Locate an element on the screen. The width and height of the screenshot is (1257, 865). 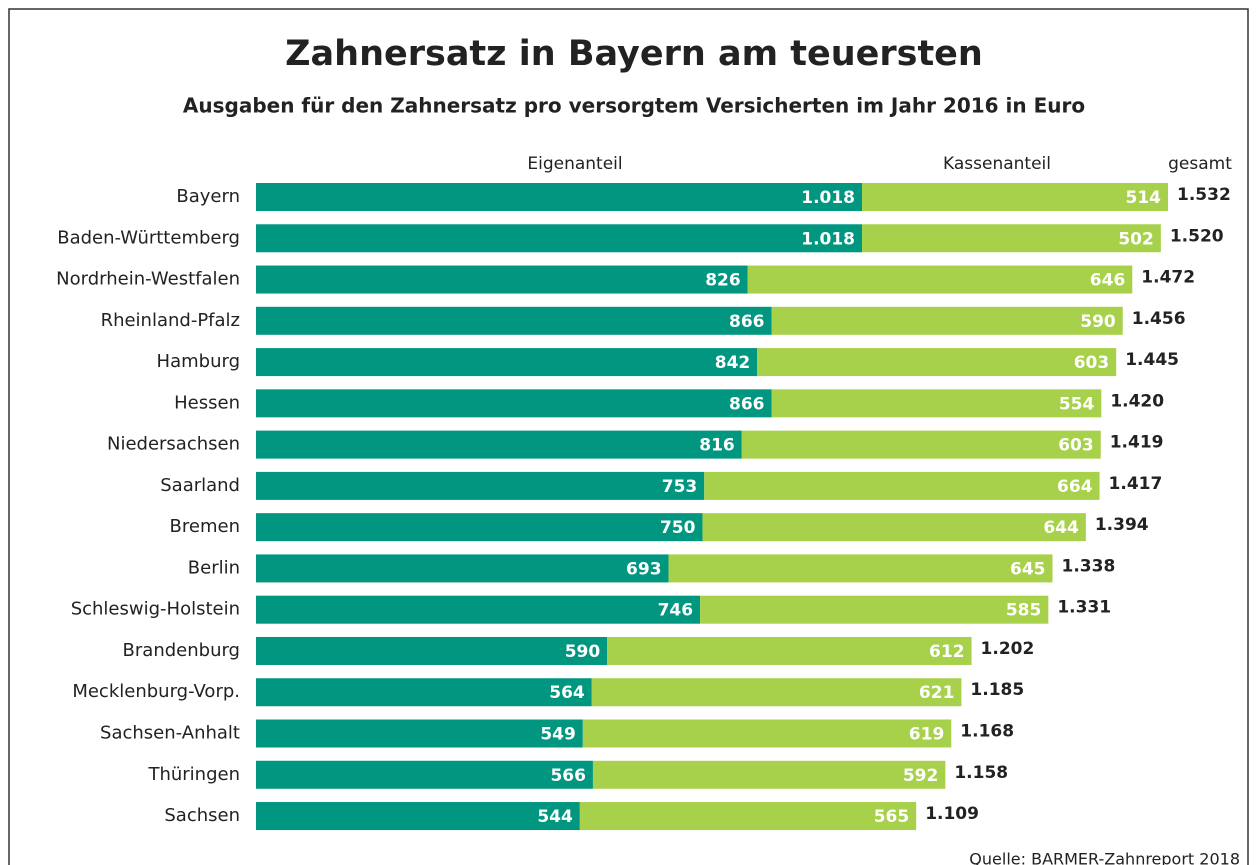
category-label: Mecklenburg-Vorp. is located at coordinates (156, 691).